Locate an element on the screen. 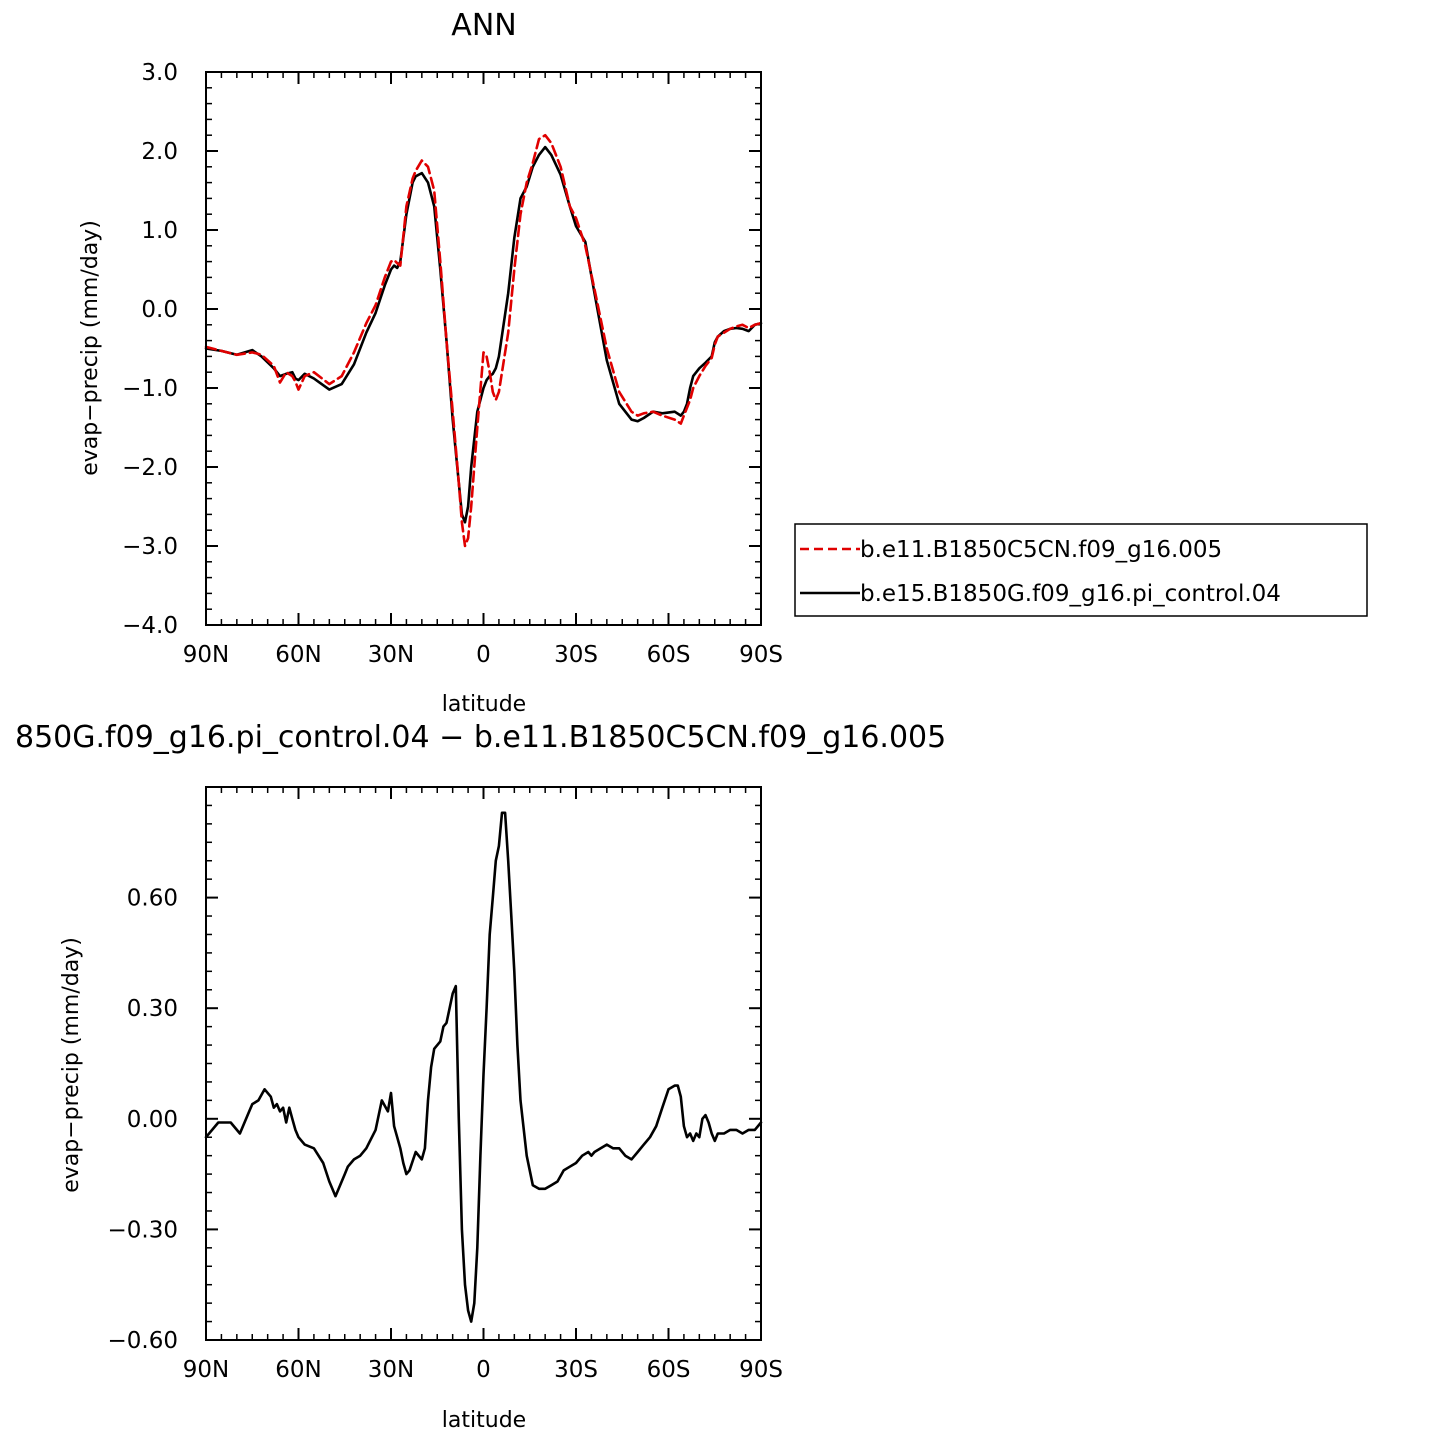 Image resolution: width=1441 pixels, height=1441 pixels. top-y-tick-label: 2.0 is located at coordinates (159, 152).